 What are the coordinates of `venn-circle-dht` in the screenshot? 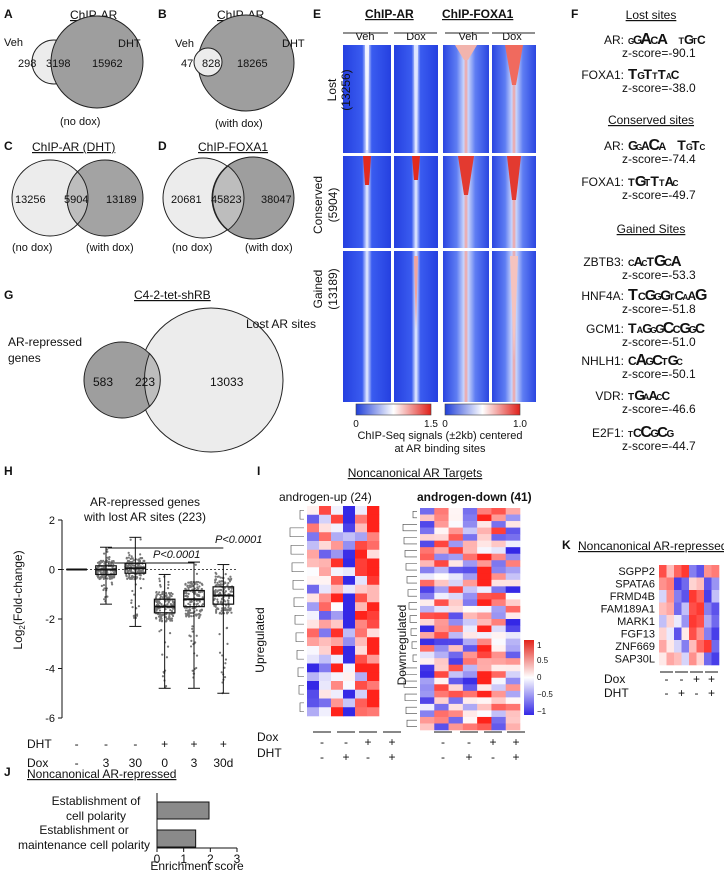 It's located at (97, 62).